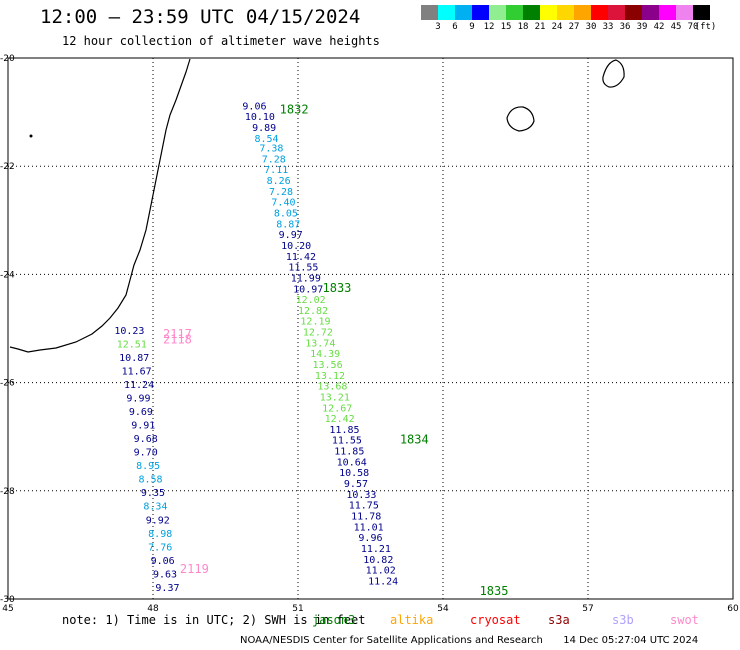  What do you see at coordinates (7, 59) in the screenshot?
I see `lat-tick-label: -20` at bounding box center [7, 59].